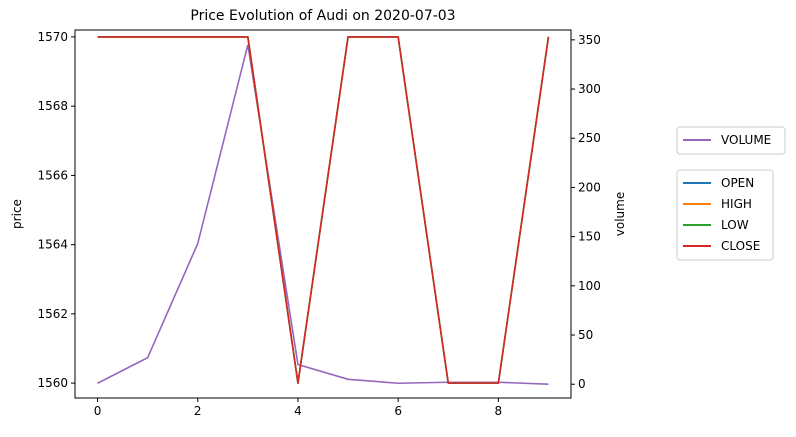 The width and height of the screenshot is (796, 437). What do you see at coordinates (735, 225) in the screenshot?
I see `legend-label-low: LOW` at bounding box center [735, 225].